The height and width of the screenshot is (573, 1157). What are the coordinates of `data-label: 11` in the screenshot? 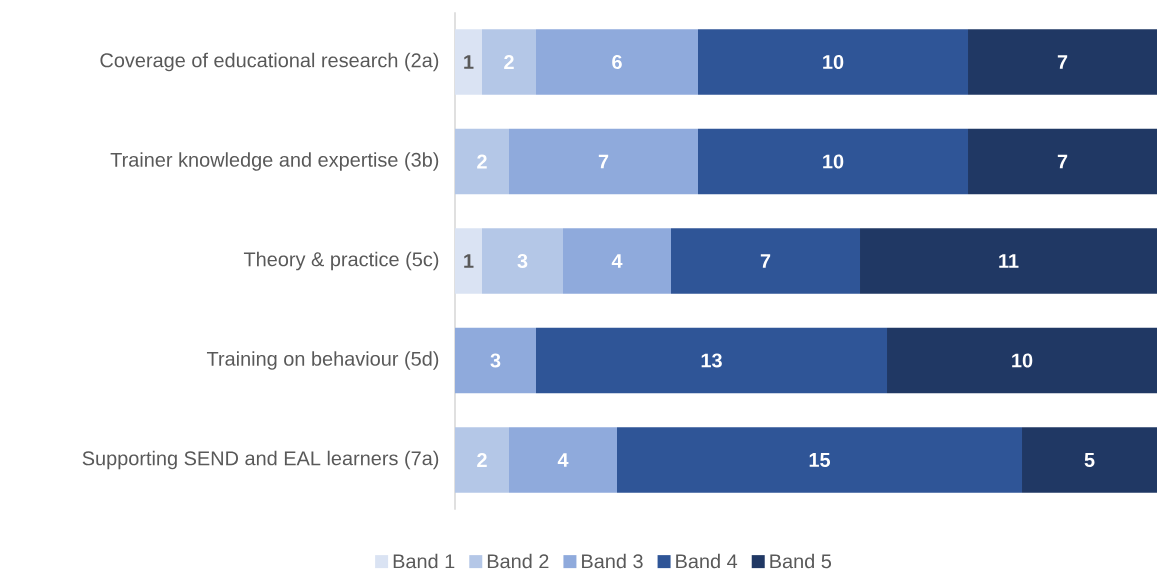 It's located at (1009, 261).